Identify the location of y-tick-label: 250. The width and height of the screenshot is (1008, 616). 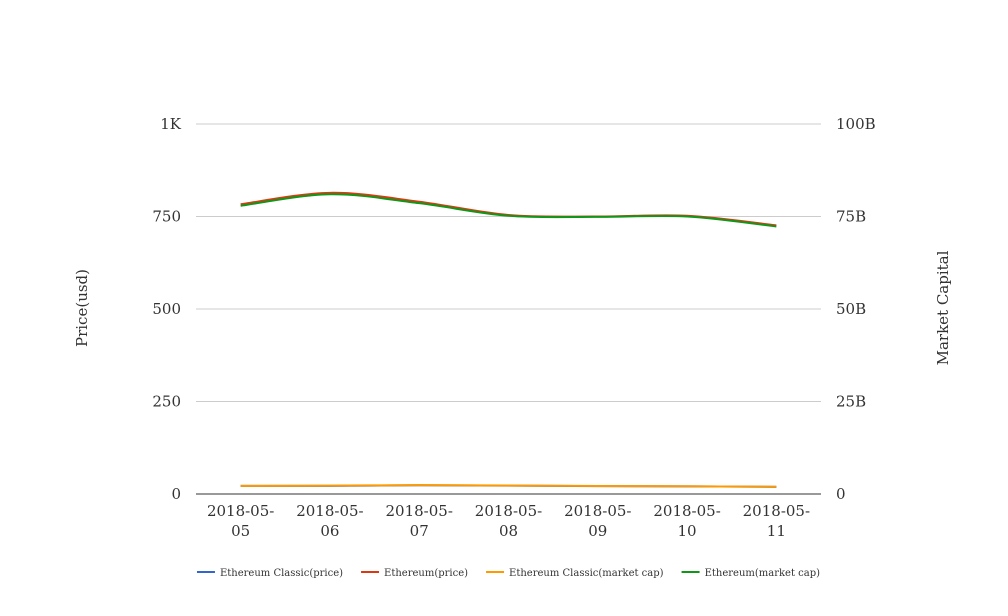
(166, 402).